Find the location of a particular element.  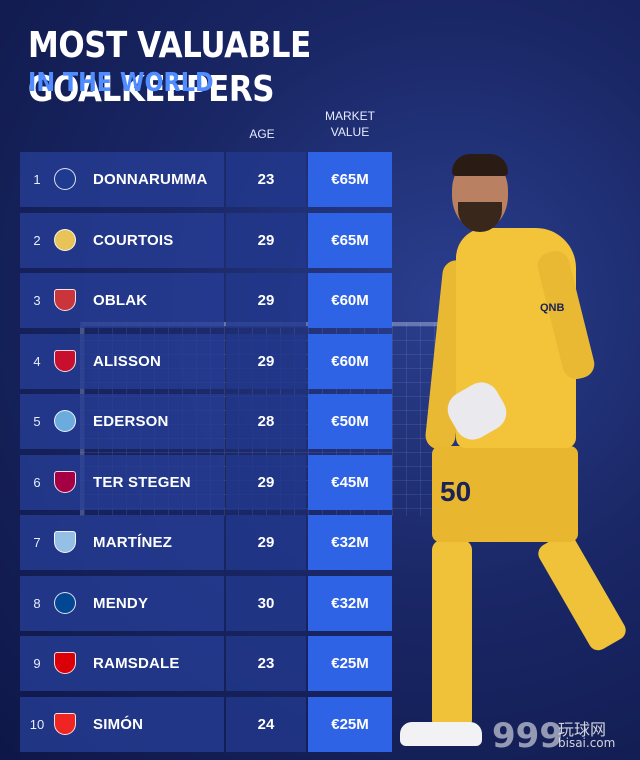

player-name: MARTÍNEZ is located at coordinates (133, 542).